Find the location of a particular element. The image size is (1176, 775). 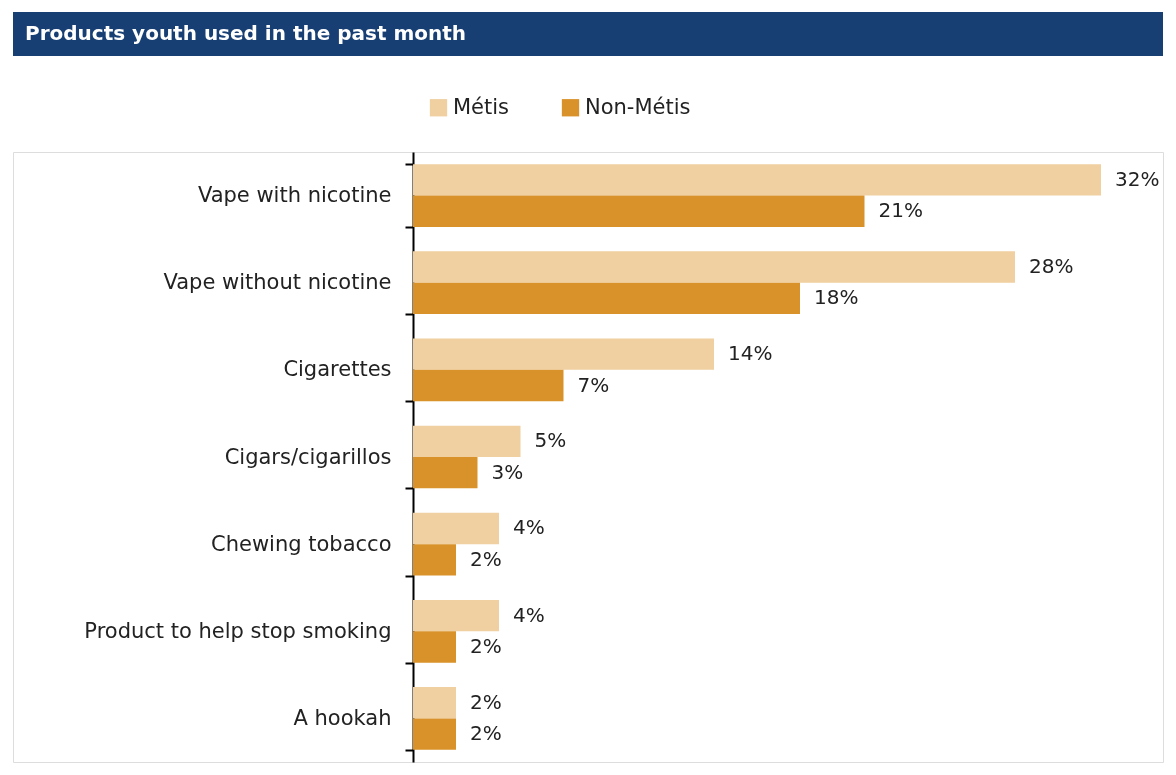

y-tick-label: Vape without nicotine is located at coordinates (277, 282).